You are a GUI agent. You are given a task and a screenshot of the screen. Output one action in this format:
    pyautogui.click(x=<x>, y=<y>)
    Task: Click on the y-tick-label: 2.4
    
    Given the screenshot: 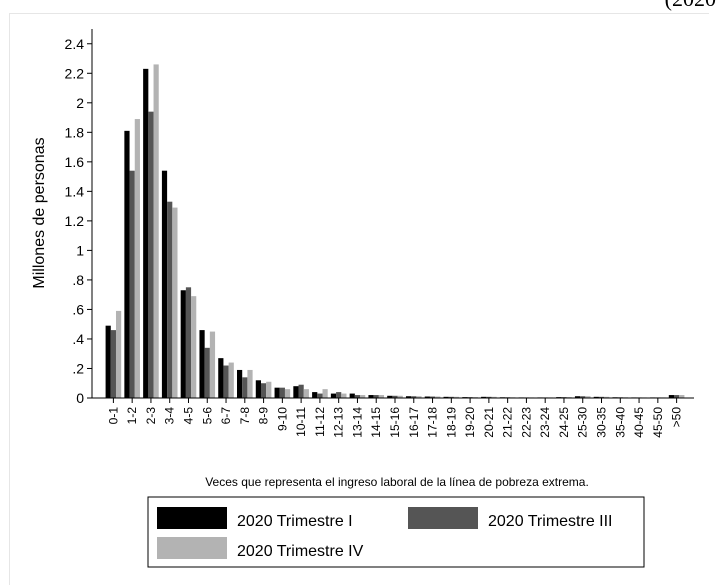 What is the action you would take?
    pyautogui.click(x=75, y=44)
    